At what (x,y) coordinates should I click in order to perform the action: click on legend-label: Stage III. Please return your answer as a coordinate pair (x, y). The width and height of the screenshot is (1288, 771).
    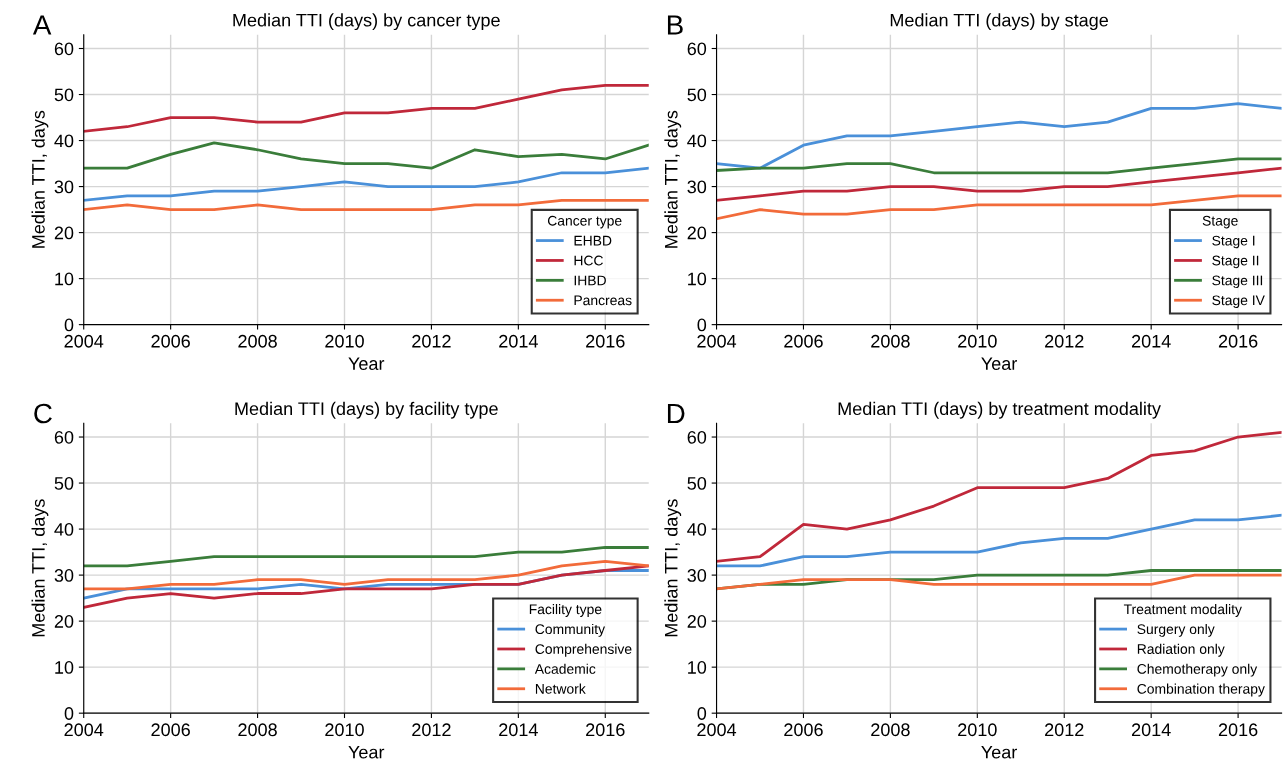
    Looking at the image, I should click on (1237, 282).